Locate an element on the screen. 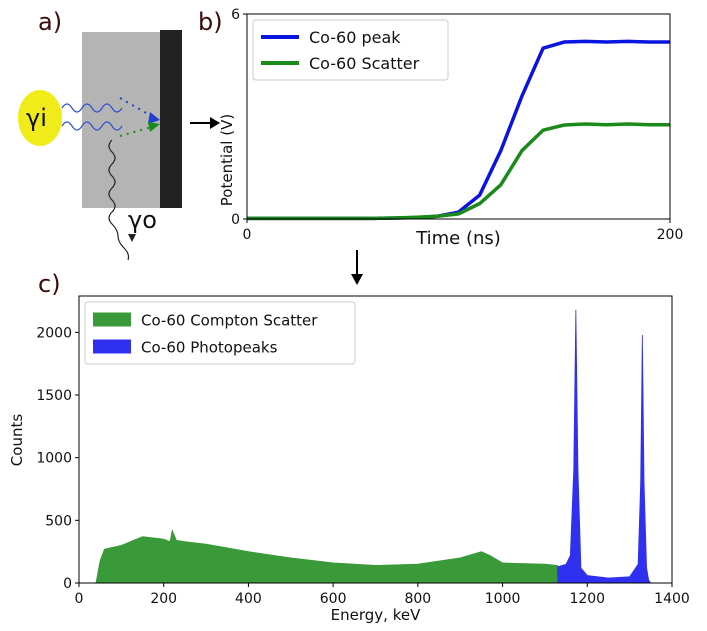 Image resolution: width=707 pixels, height=631 pixels. legend-label: Co-60 Compton Scatter is located at coordinates (229, 321).